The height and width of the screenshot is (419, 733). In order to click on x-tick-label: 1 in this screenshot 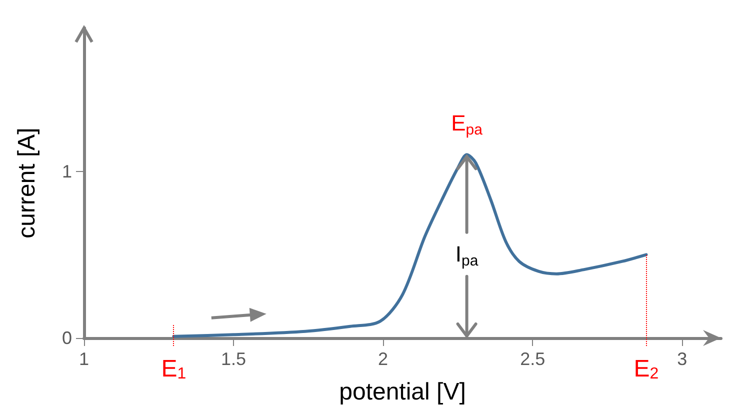, I will do `click(84, 359)`.